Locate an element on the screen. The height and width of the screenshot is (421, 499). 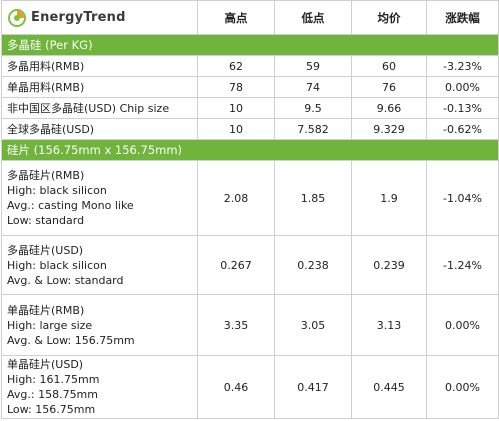
cell-high: 3.35 is located at coordinates (236, 325).